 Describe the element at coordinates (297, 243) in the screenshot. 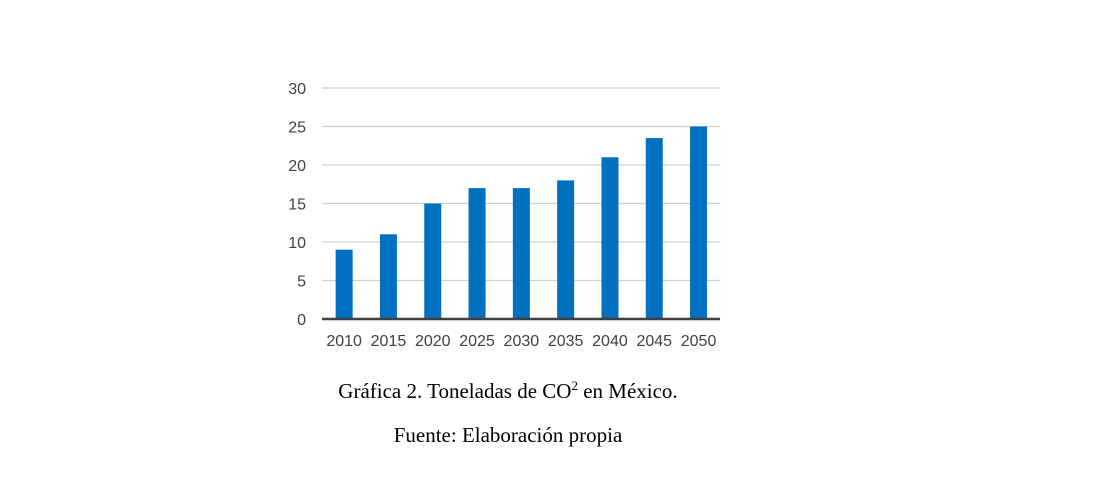

I see `y-tick-label: 10` at that location.